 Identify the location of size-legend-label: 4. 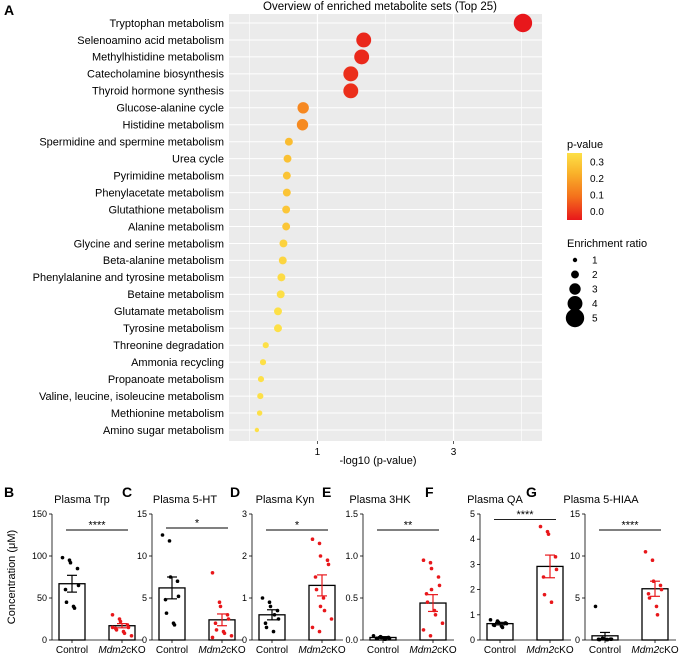
(595, 304).